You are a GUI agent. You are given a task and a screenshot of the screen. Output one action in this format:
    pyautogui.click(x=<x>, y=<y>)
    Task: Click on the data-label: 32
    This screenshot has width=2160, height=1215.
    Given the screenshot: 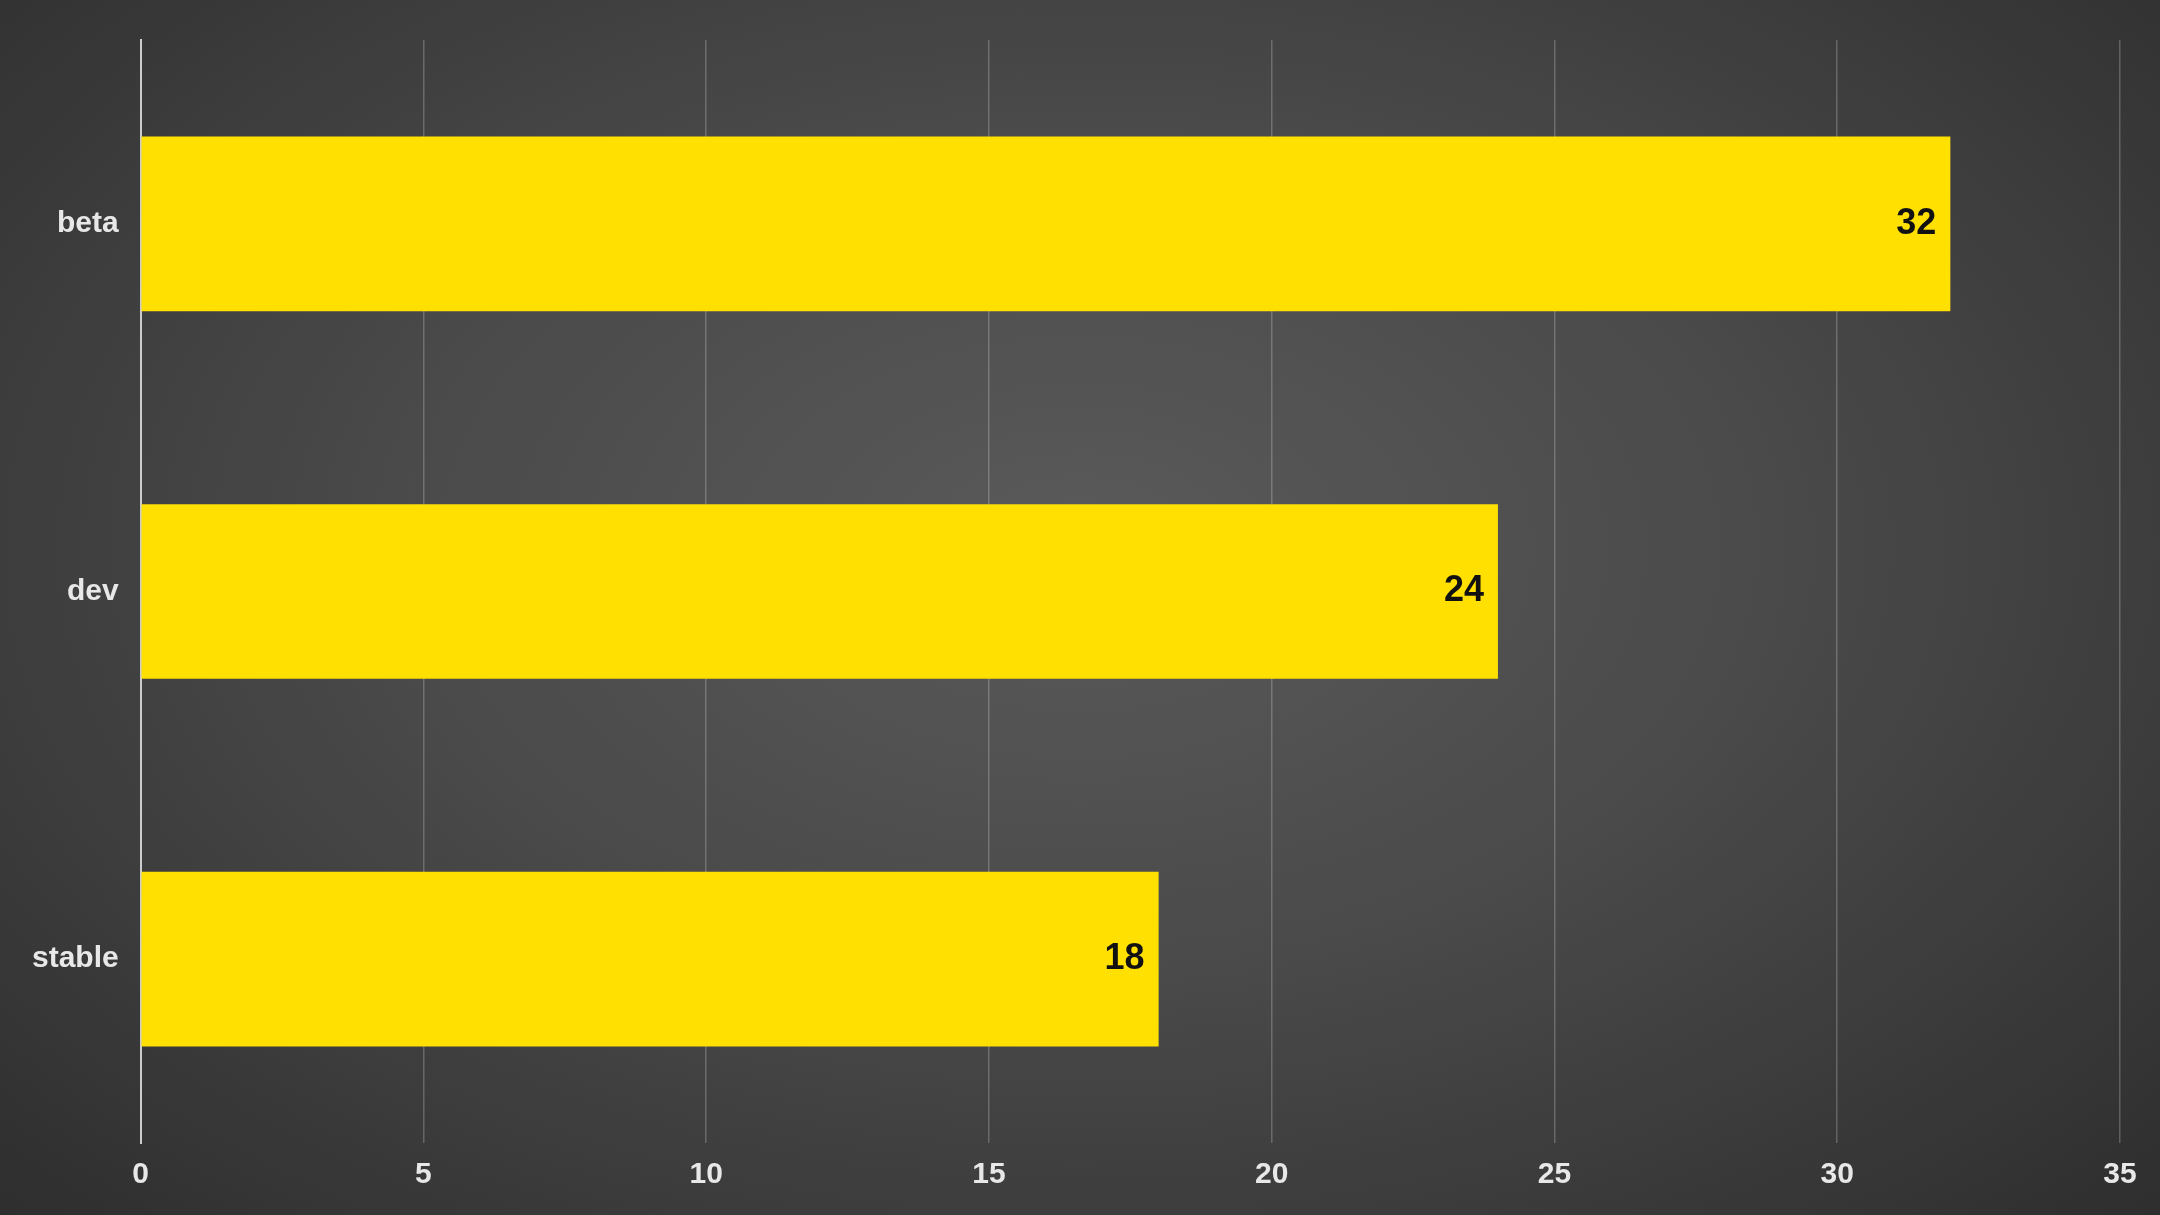 What is the action you would take?
    pyautogui.click(x=1916, y=221)
    